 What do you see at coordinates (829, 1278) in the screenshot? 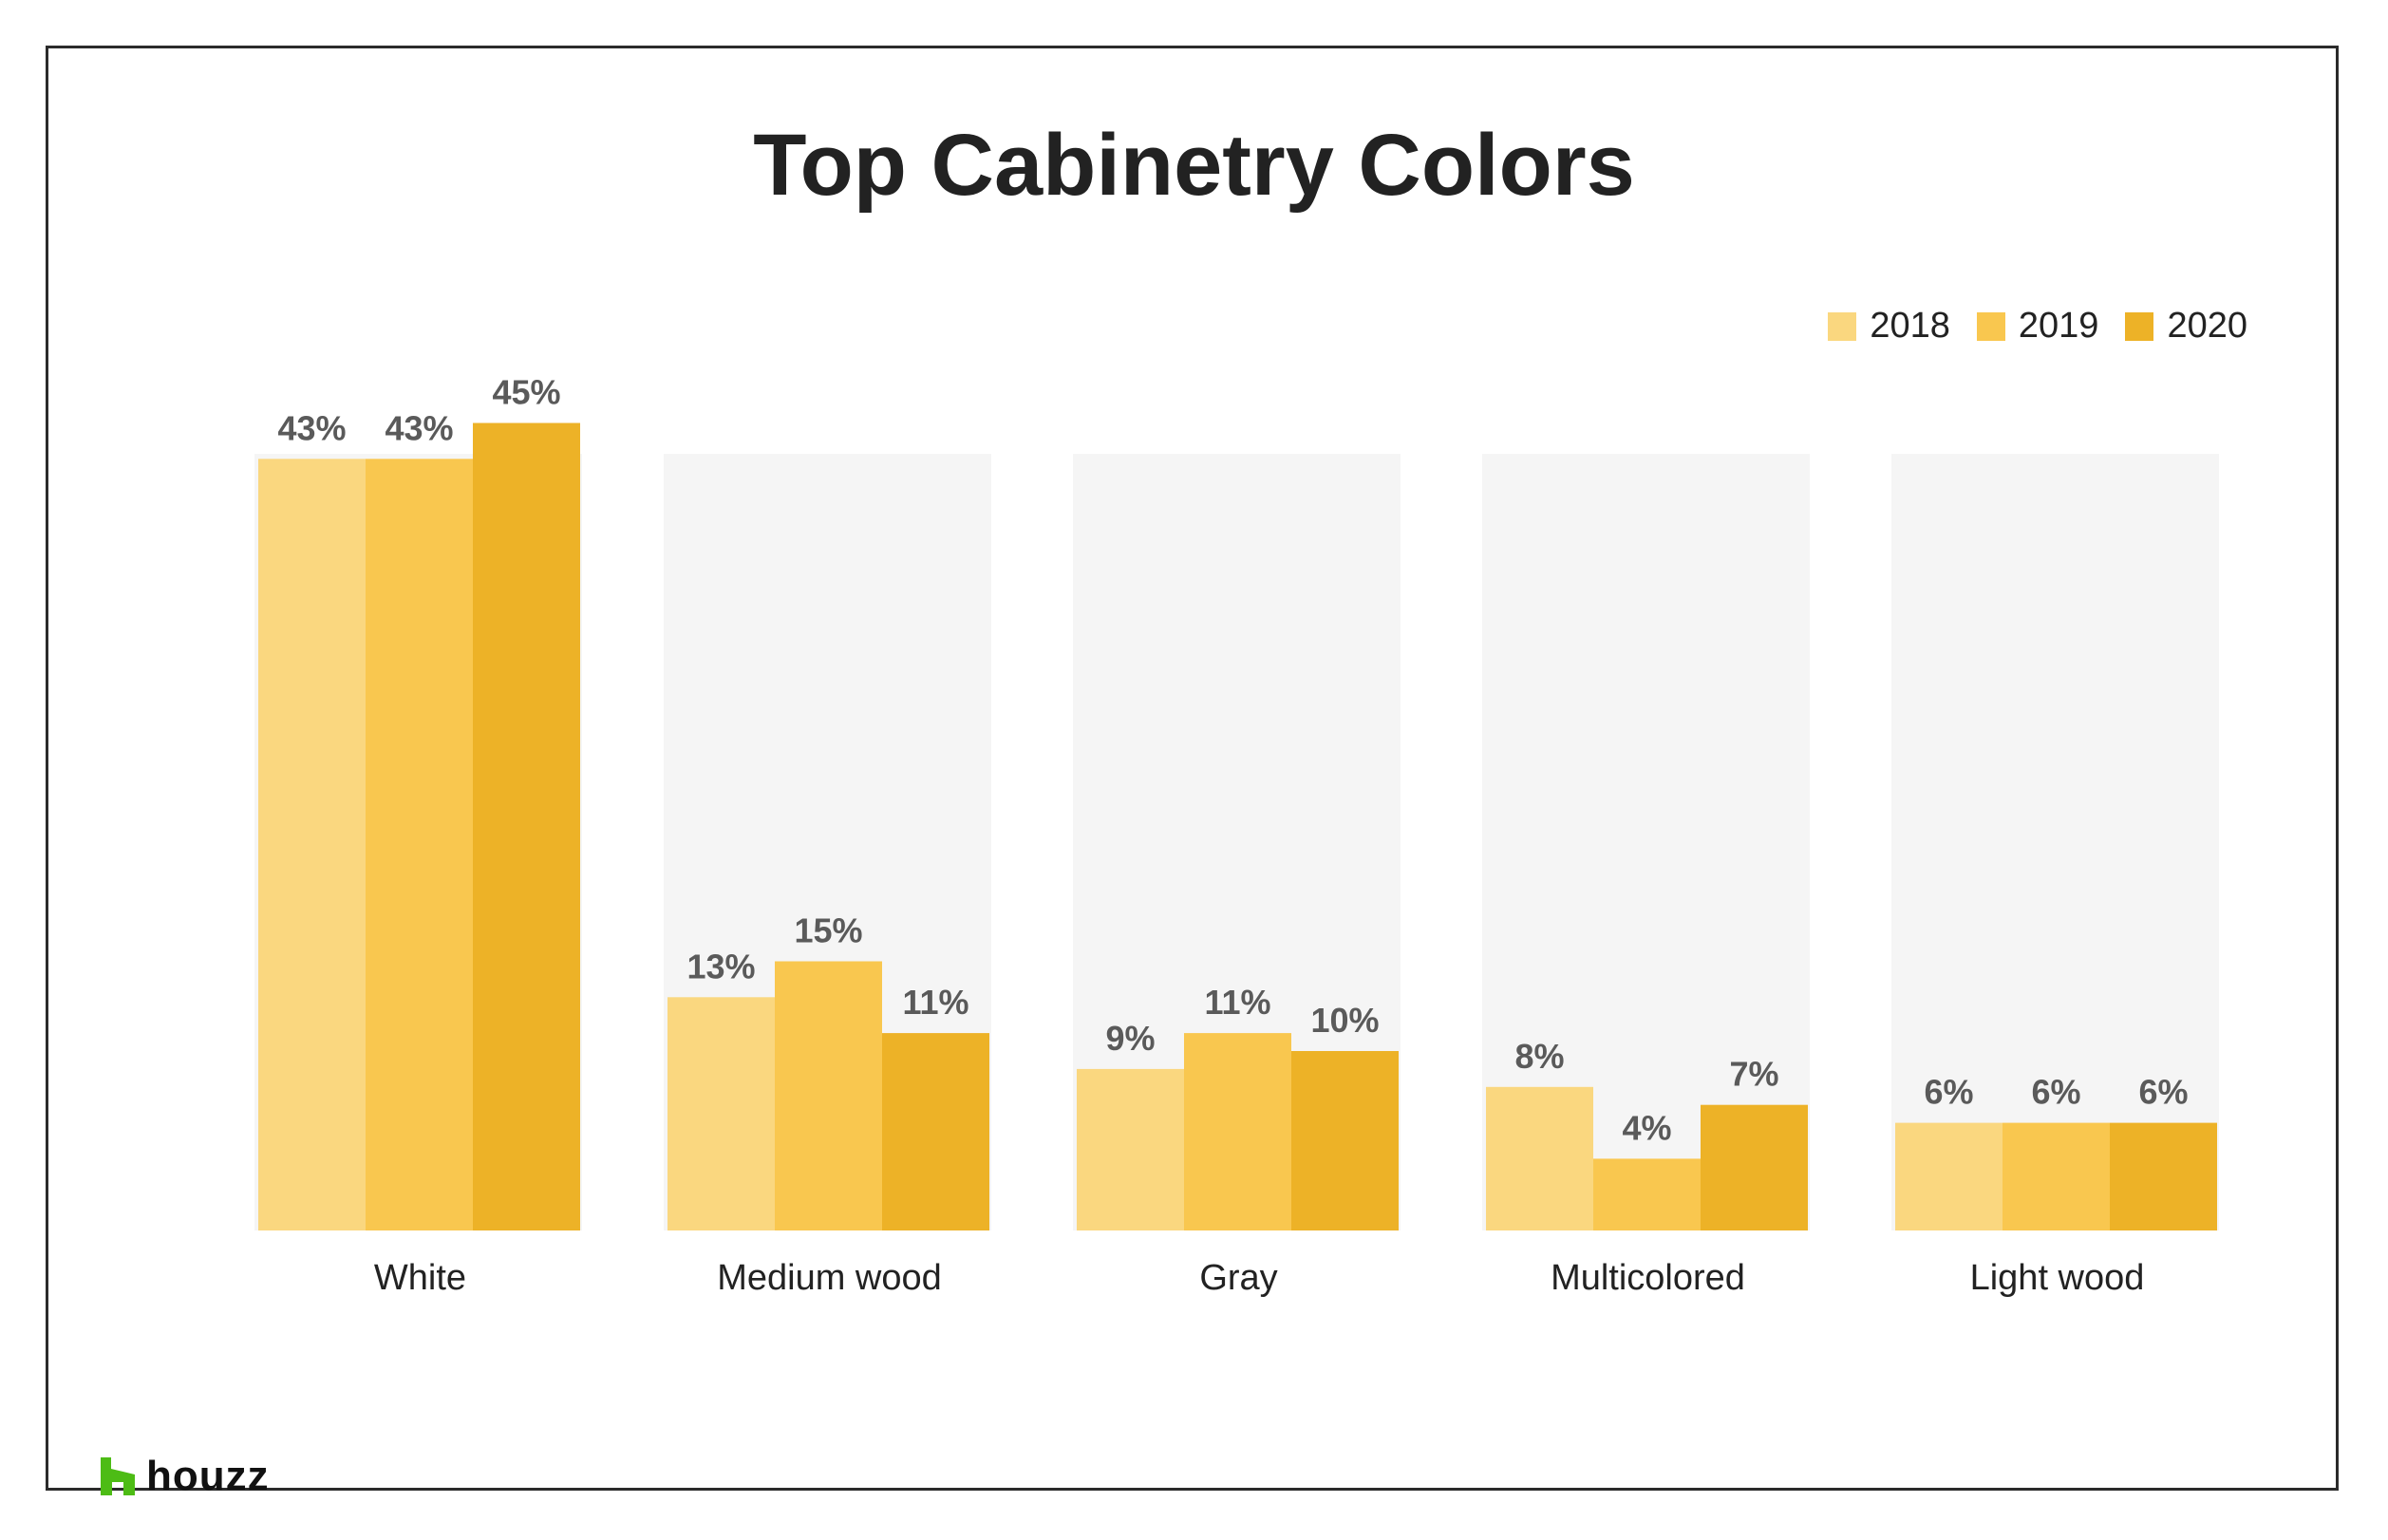
I see `category-label-medium-wood: Medium wood` at bounding box center [829, 1278].